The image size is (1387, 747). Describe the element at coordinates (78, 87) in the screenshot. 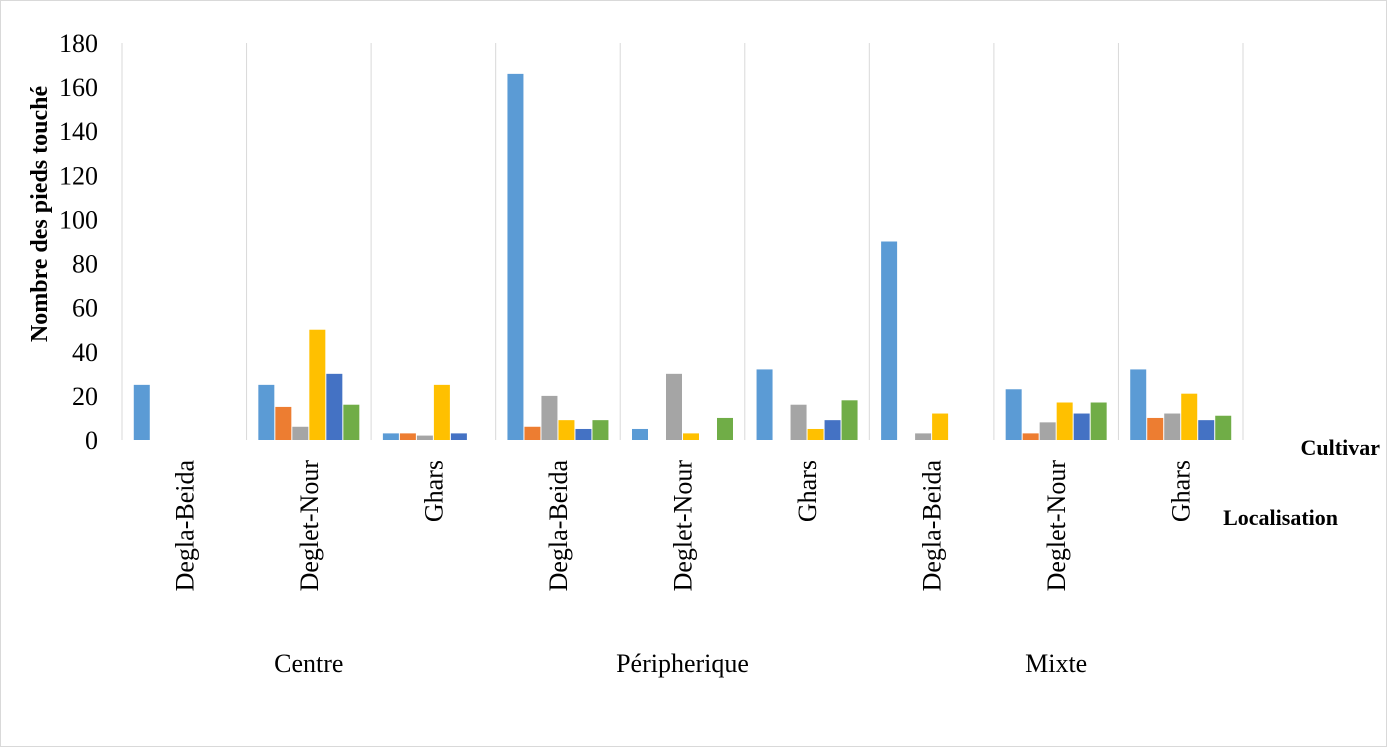

I see `y-tick-label: 160` at that location.